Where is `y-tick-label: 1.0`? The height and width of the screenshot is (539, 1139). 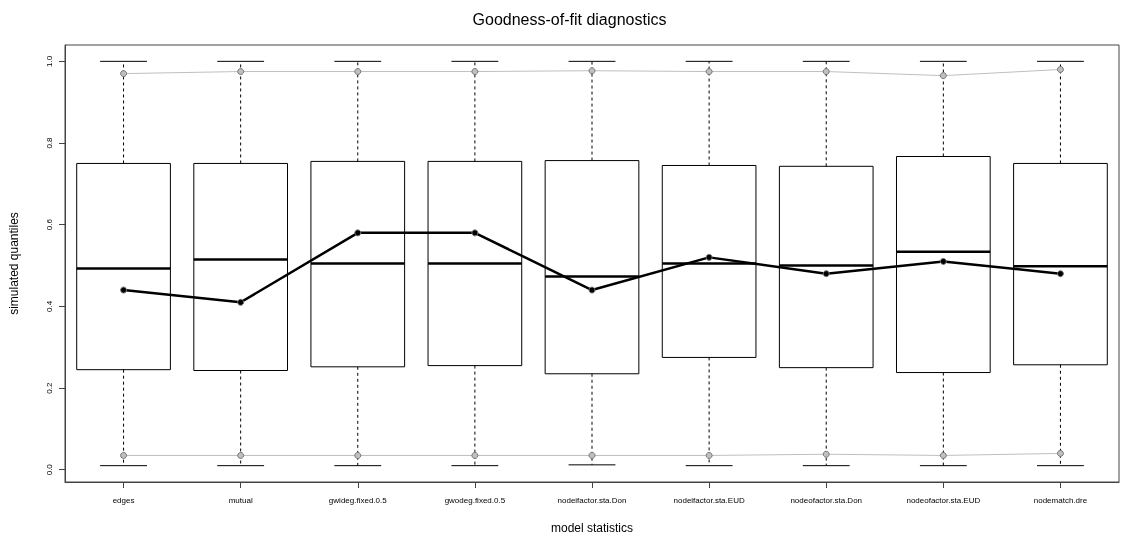 y-tick-label: 1.0 is located at coordinates (49, 61).